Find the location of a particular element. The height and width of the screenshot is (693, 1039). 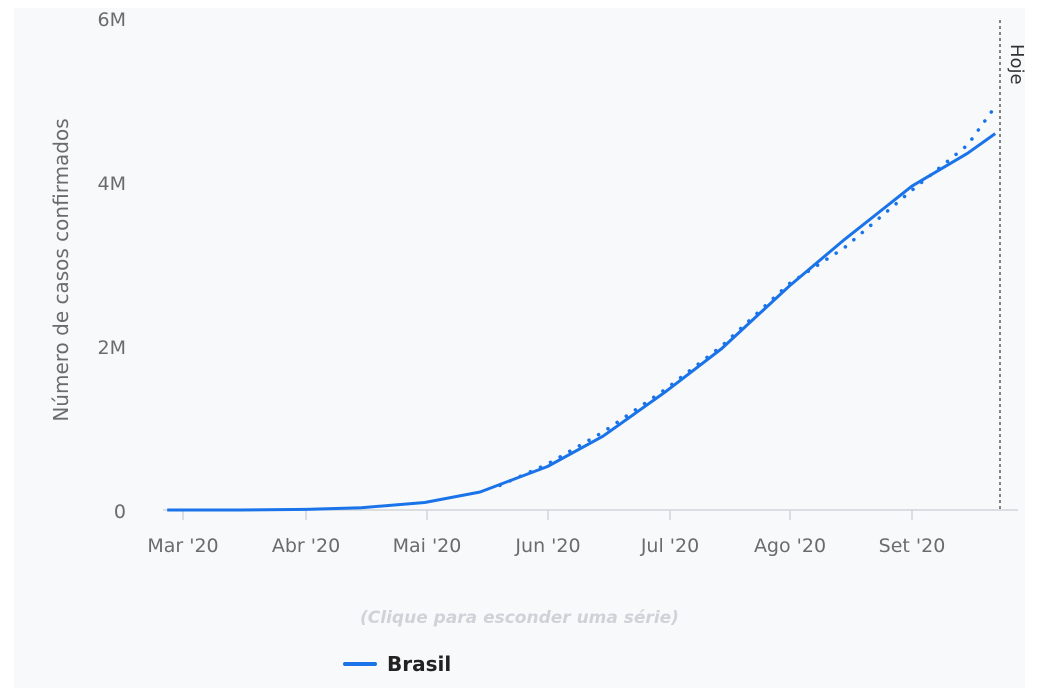

x-tick-label: Mai '20 is located at coordinates (427, 546).